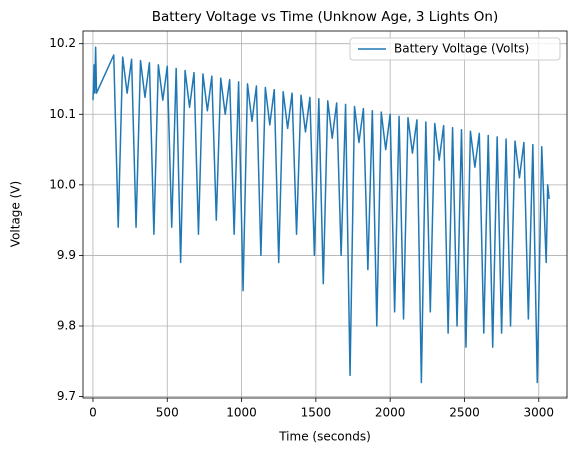  Describe the element at coordinates (62, 43) in the screenshot. I see `y-tick-label: 10.2` at that location.